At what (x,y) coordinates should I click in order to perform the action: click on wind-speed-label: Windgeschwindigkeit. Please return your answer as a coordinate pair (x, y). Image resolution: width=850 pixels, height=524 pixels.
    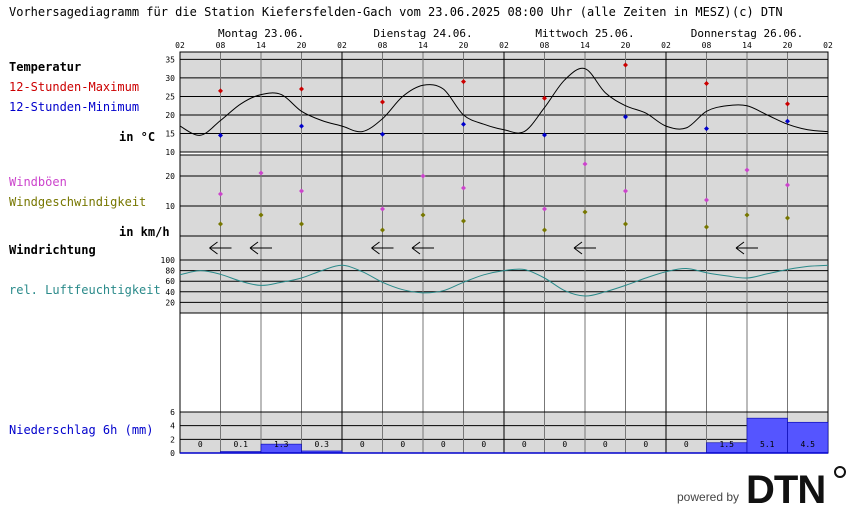
    Looking at the image, I should click on (77, 202).